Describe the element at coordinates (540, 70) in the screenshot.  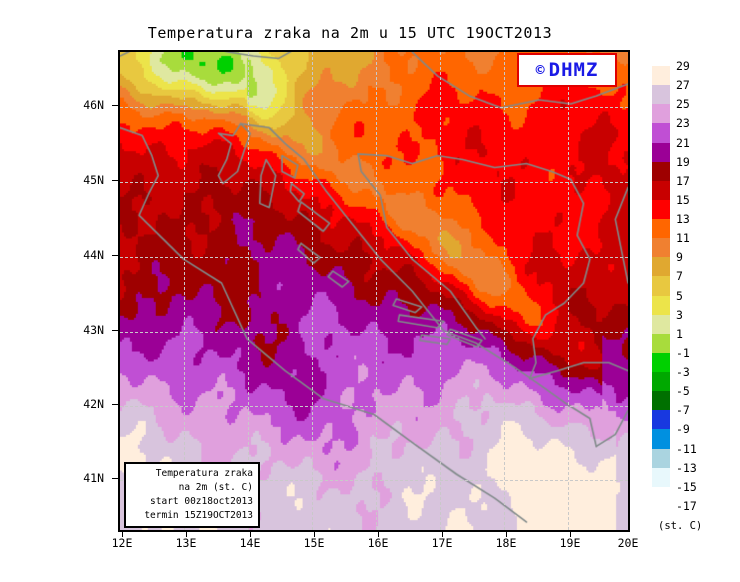
I see `copyright-icon: ©` at that location.